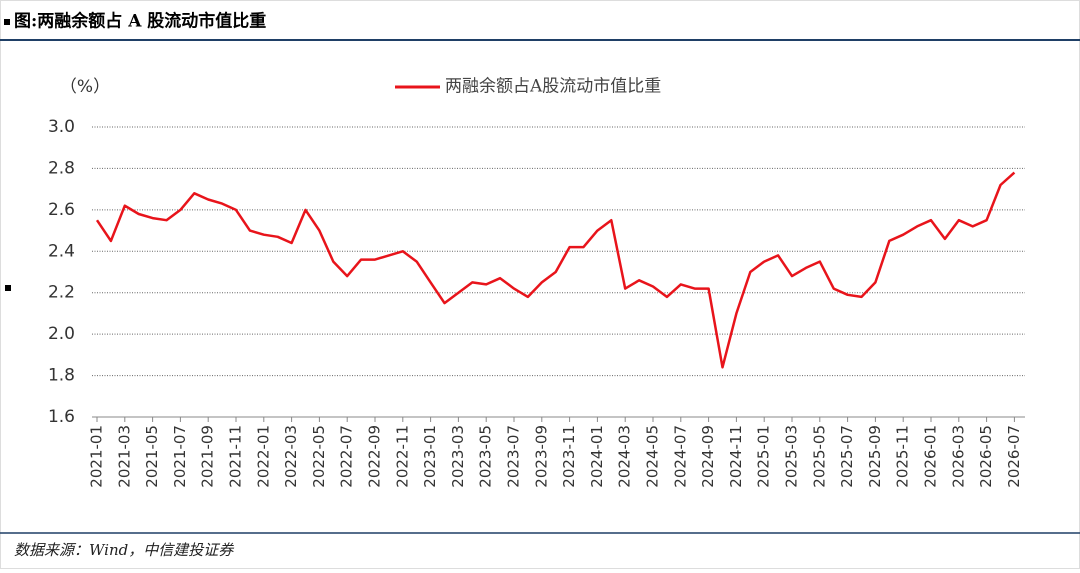 The height and width of the screenshot is (573, 1080). I want to click on x-tick-label: 2022-03, so click(291, 456).